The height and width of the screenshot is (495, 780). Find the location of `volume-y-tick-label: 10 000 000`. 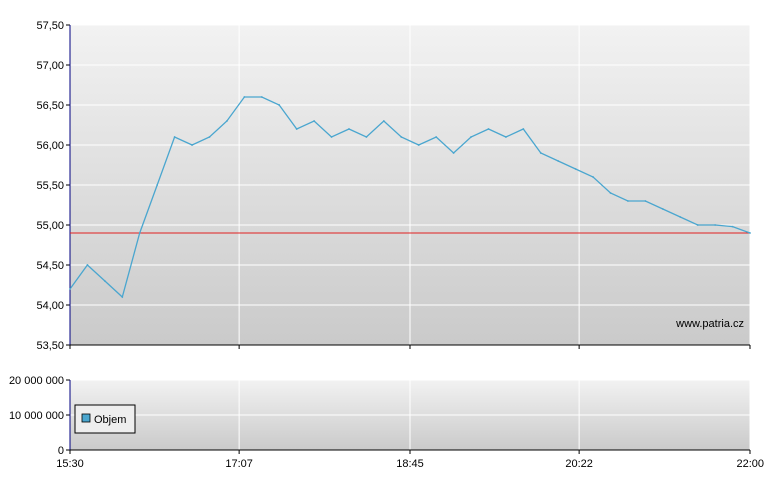

volume-y-tick-label: 10 000 000 is located at coordinates (36, 416).